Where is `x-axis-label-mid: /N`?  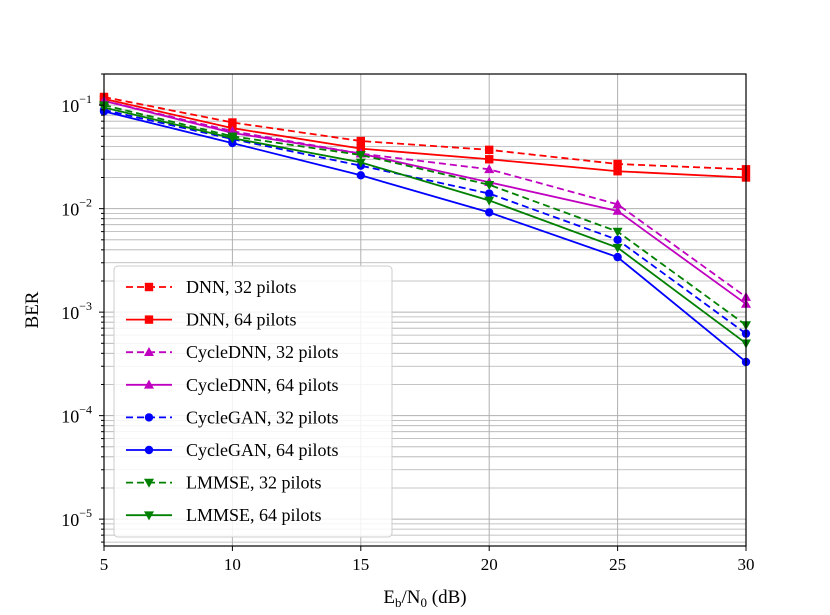
x-axis-label-mid: /N is located at coordinates (411, 597).